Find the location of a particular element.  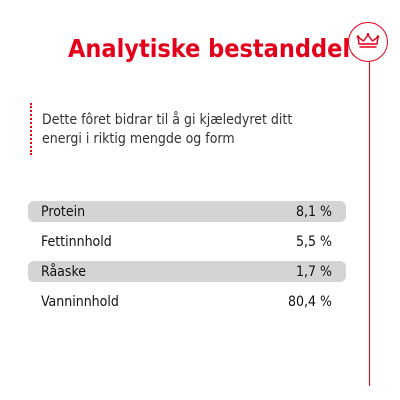

row-value: 5,5 % is located at coordinates (314, 241).